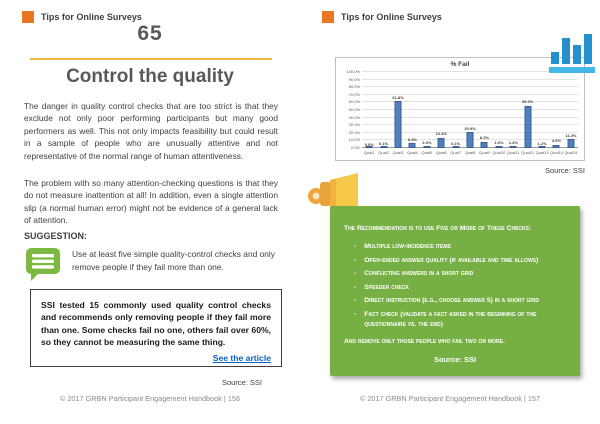 This screenshot has width=600, height=424. What do you see at coordinates (412, 152) in the screenshot?
I see `x-axis-tick: Qual4` at bounding box center [412, 152].